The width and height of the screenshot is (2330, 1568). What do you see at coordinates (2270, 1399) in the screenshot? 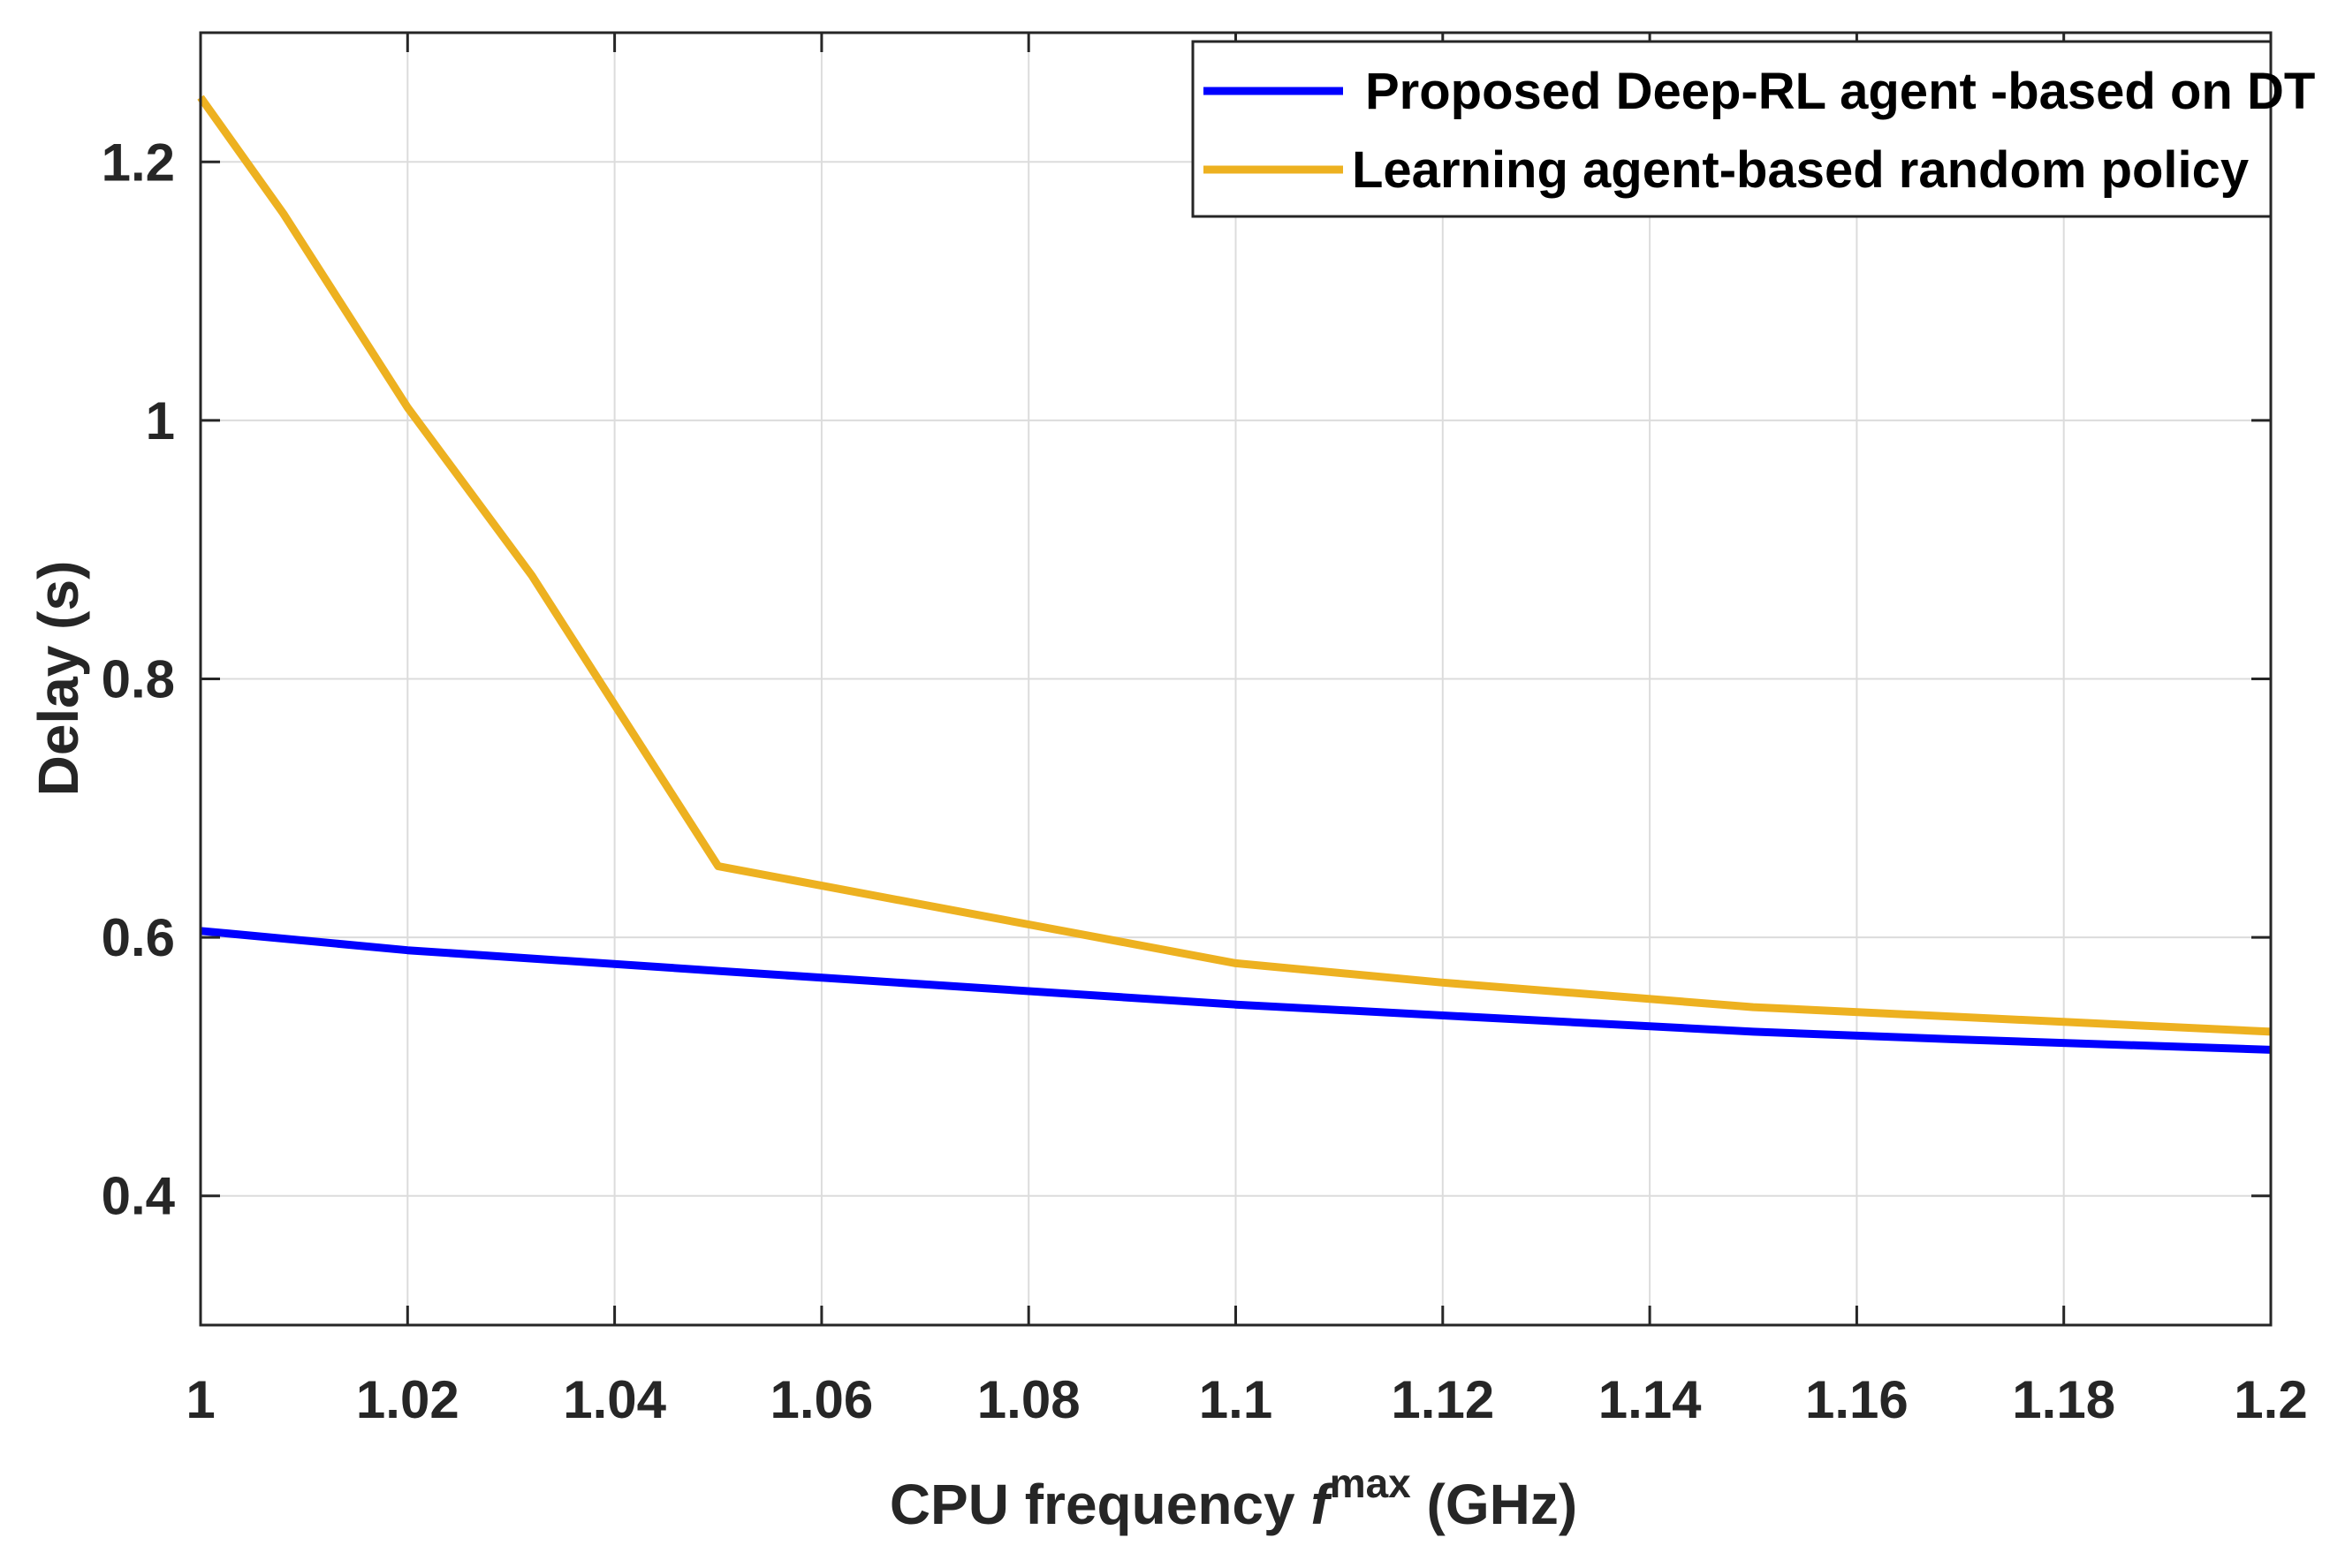
I see `x-tick-label: 1.2` at bounding box center [2270, 1399].